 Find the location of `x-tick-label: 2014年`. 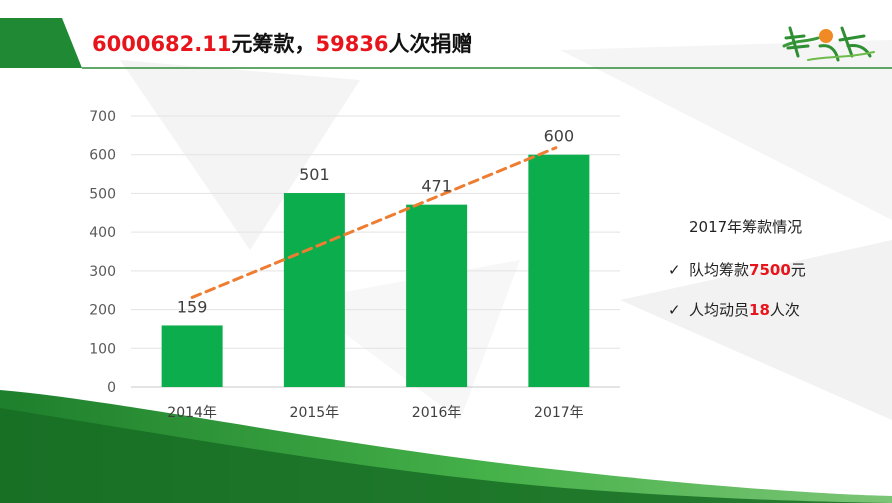

x-tick-label: 2014年 is located at coordinates (192, 413).